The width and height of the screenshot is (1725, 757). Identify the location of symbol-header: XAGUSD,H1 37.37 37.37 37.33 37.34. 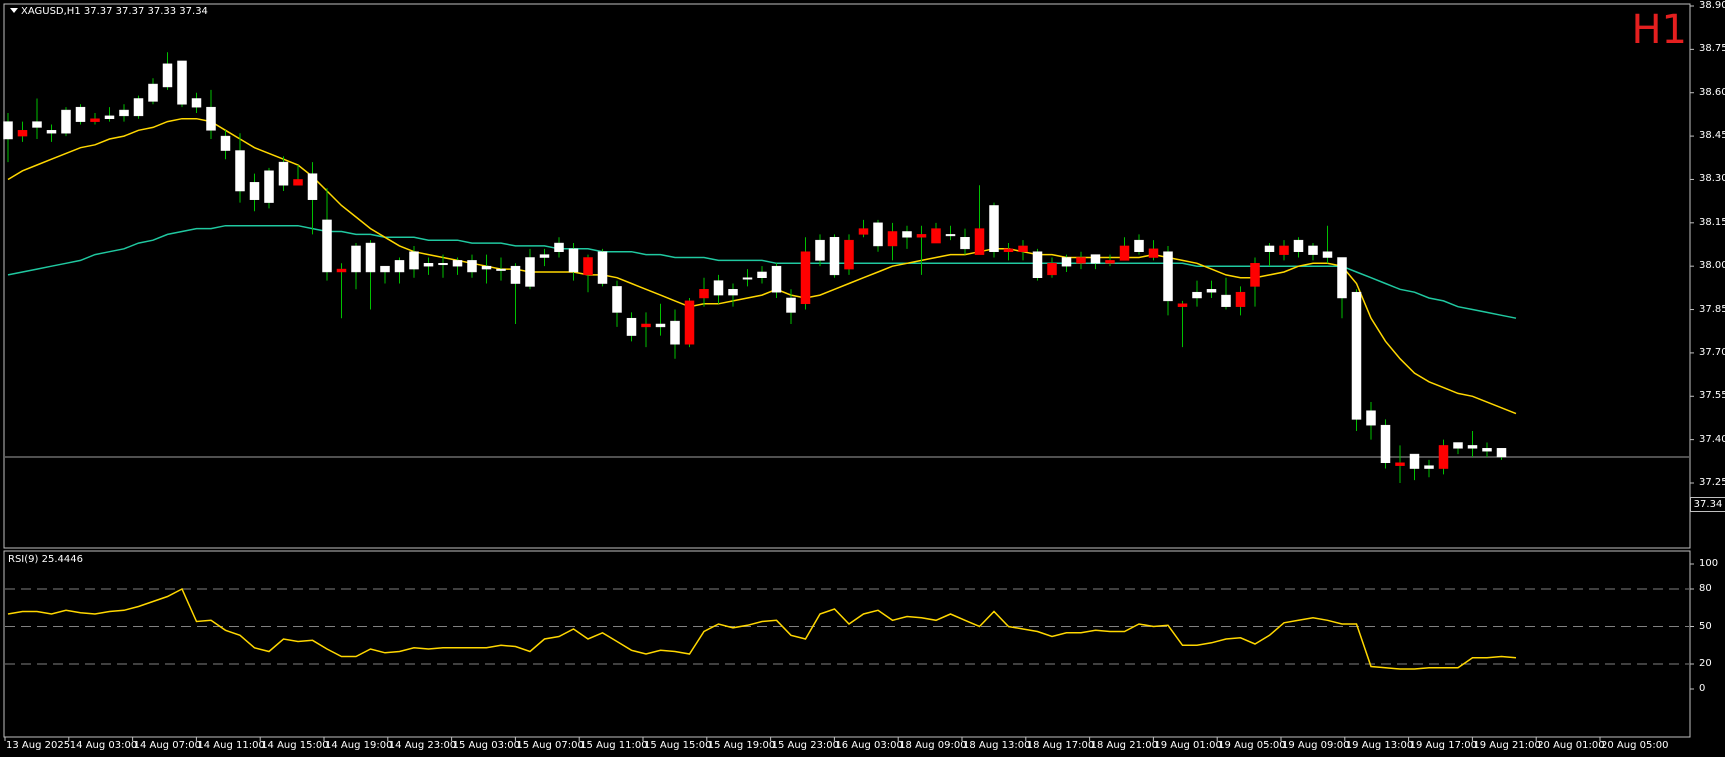
(109, 12).